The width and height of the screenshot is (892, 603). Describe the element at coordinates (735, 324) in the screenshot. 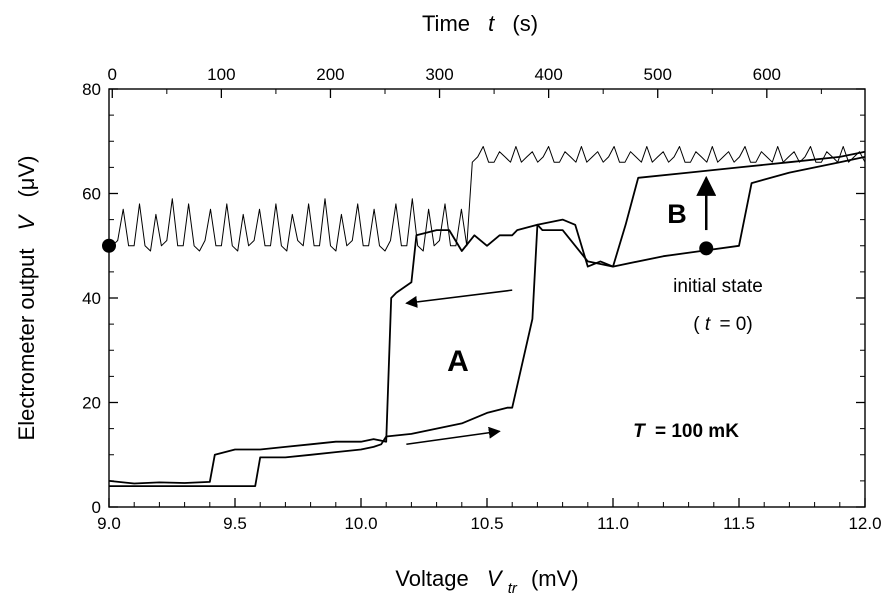

I see `initial-state-time-value: = 0)` at that location.